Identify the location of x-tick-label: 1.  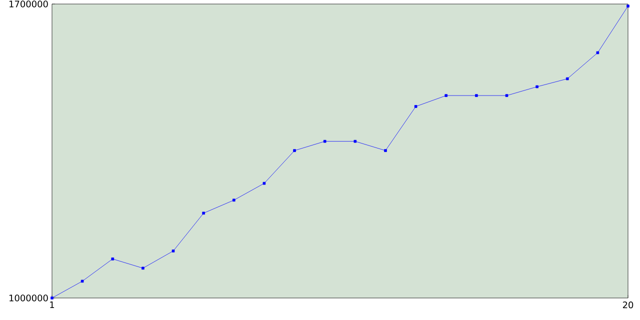
(52, 305).